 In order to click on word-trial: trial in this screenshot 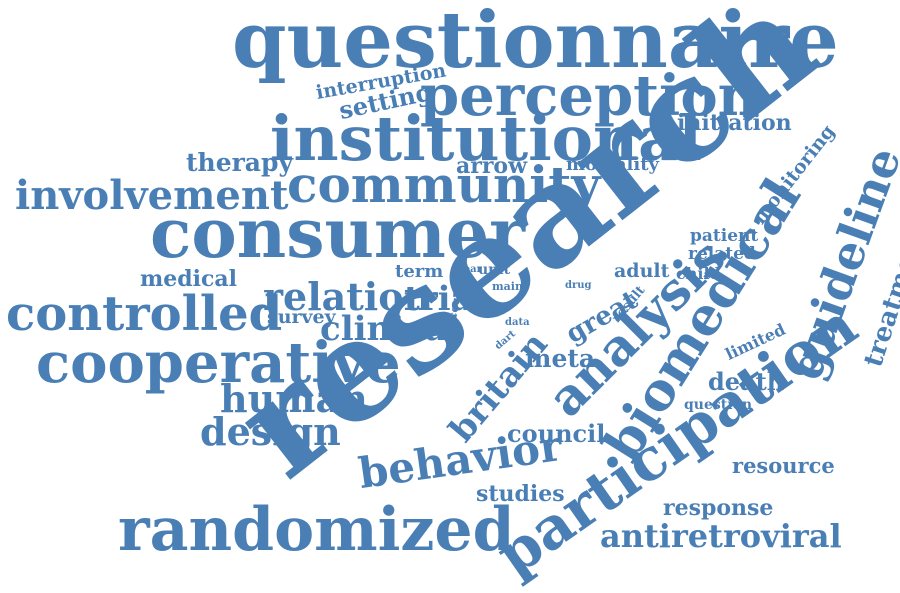, I will do `click(445, 299)`.